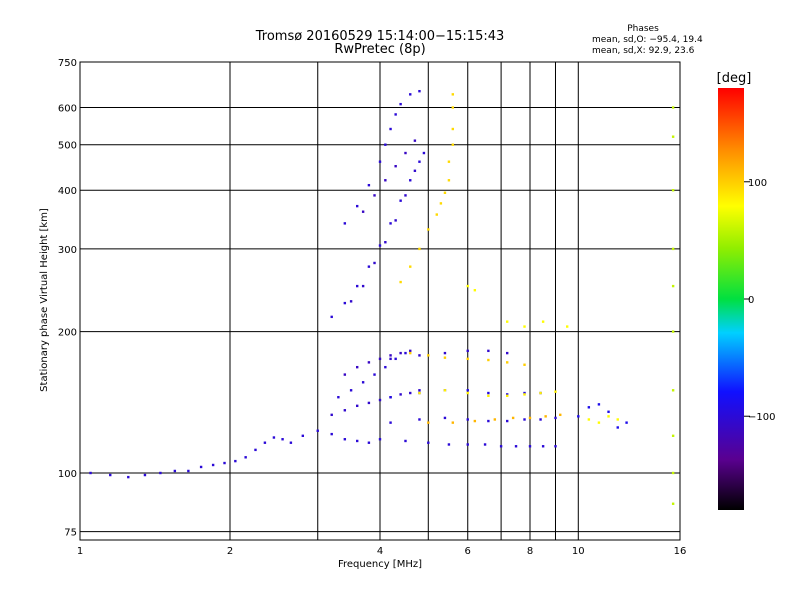 The width and height of the screenshot is (800, 600). I want to click on y-tick-label: 600, so click(67, 109).